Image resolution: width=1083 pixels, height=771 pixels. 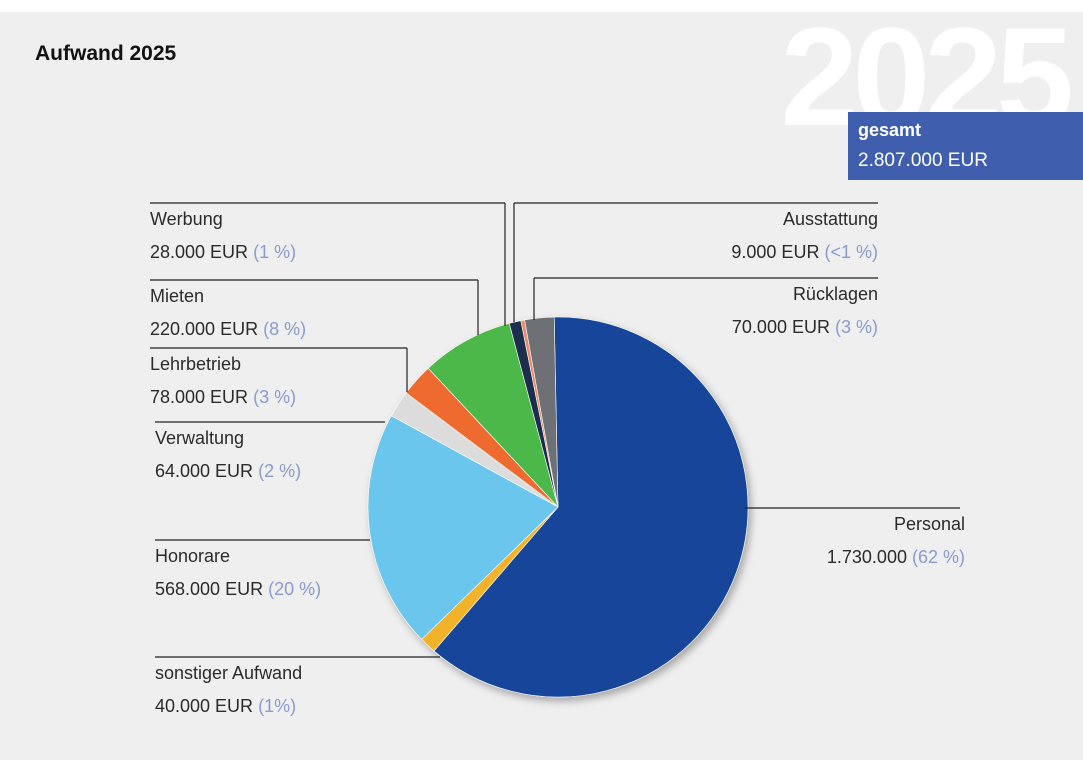 I want to click on share: (<1 %), so click(x=851, y=252).